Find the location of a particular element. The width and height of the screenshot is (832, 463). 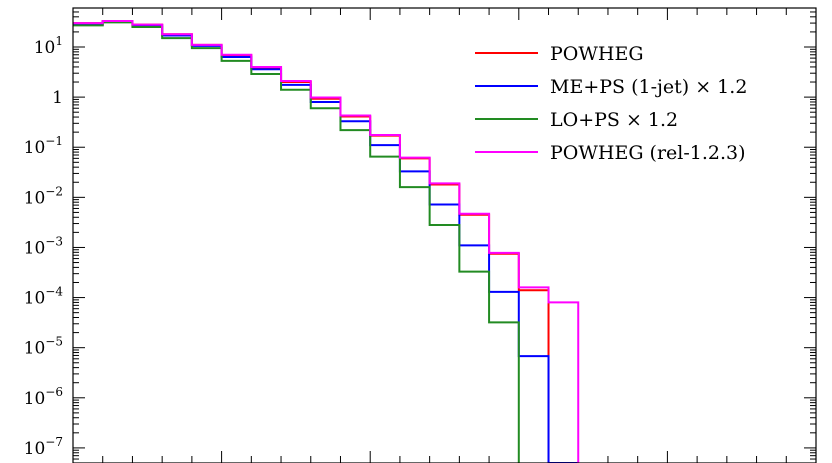

legend-label: LO+PS × 1.2 is located at coordinates (614, 120).